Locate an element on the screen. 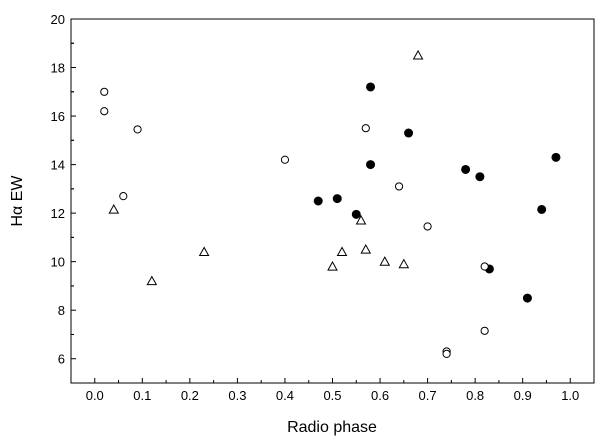  x-tick-label: 0.4 is located at coordinates (285, 395).